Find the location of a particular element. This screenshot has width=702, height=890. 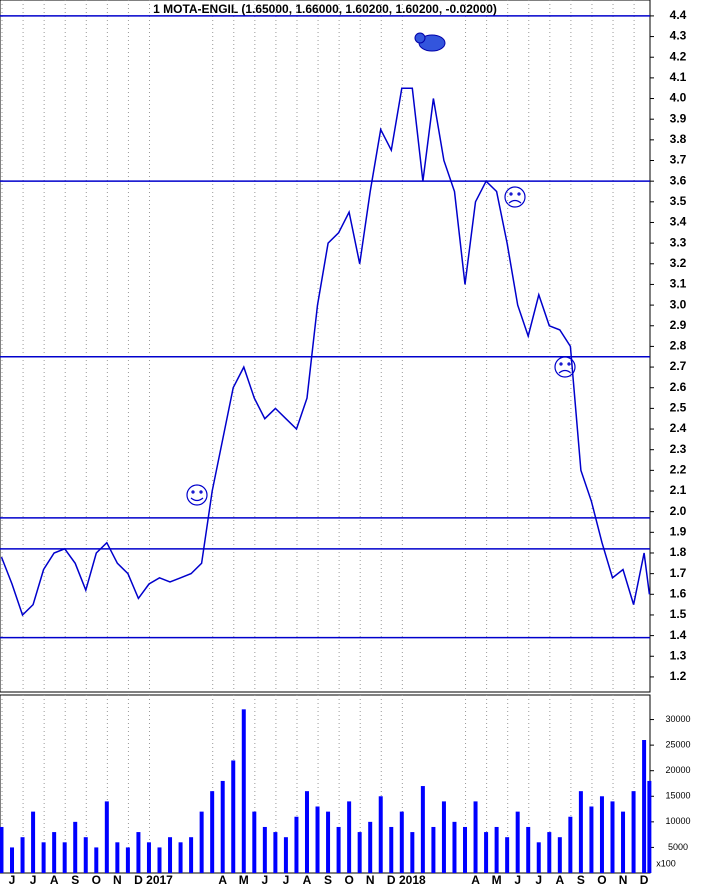

y-tick-label: 1.9 is located at coordinates (678, 531).